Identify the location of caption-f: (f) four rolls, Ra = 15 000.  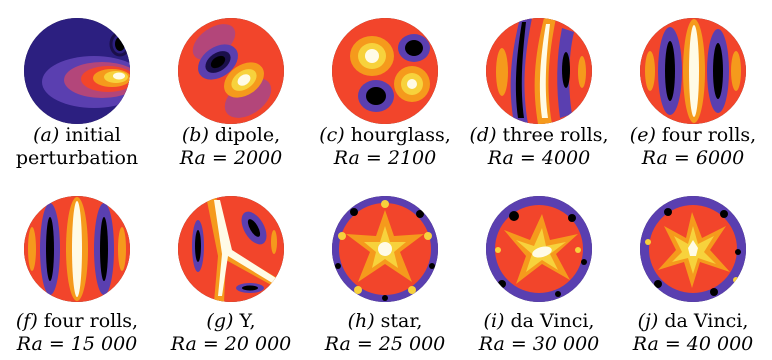
(77, 332).